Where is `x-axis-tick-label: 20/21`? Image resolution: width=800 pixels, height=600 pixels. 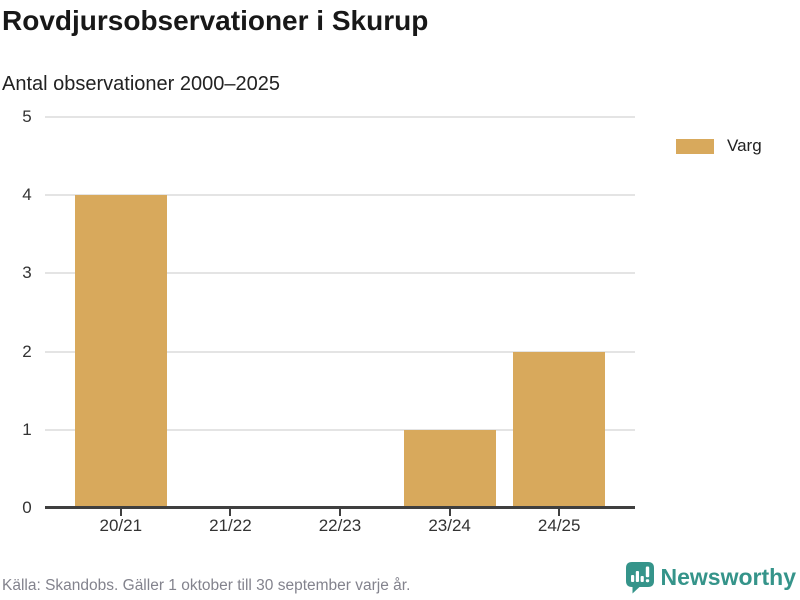 x-axis-tick-label: 20/21 is located at coordinates (121, 525).